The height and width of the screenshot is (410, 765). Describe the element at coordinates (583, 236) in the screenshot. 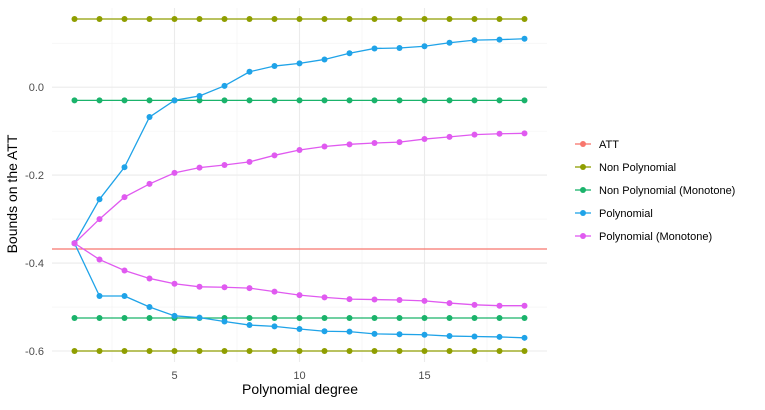

I see `legend-key-point-polynomial-monotone` at that location.